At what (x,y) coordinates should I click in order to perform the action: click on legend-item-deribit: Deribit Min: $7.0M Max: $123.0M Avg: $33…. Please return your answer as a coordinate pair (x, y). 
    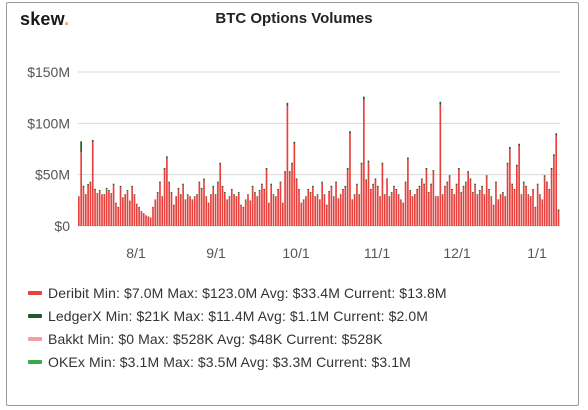
    Looking at the image, I should click on (237, 292).